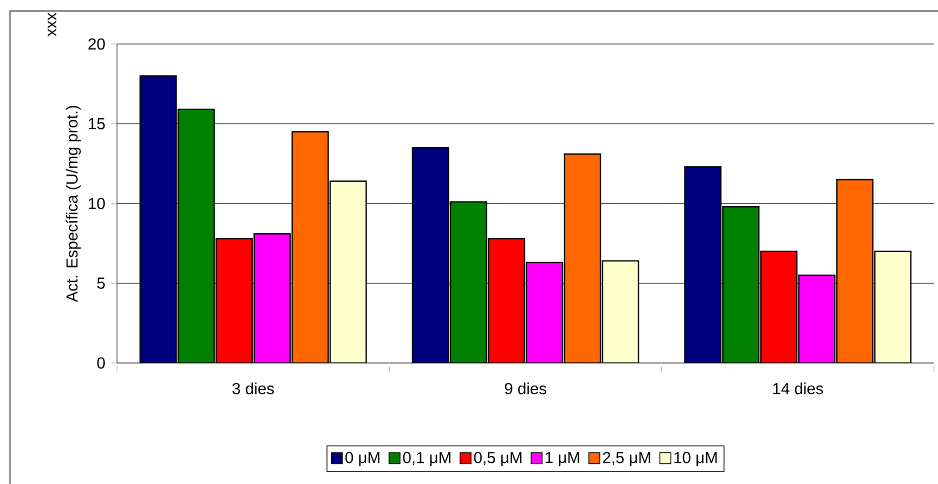 The height and width of the screenshot is (484, 938). What do you see at coordinates (96, 124) in the screenshot?
I see `y-tick-label: 15` at bounding box center [96, 124].